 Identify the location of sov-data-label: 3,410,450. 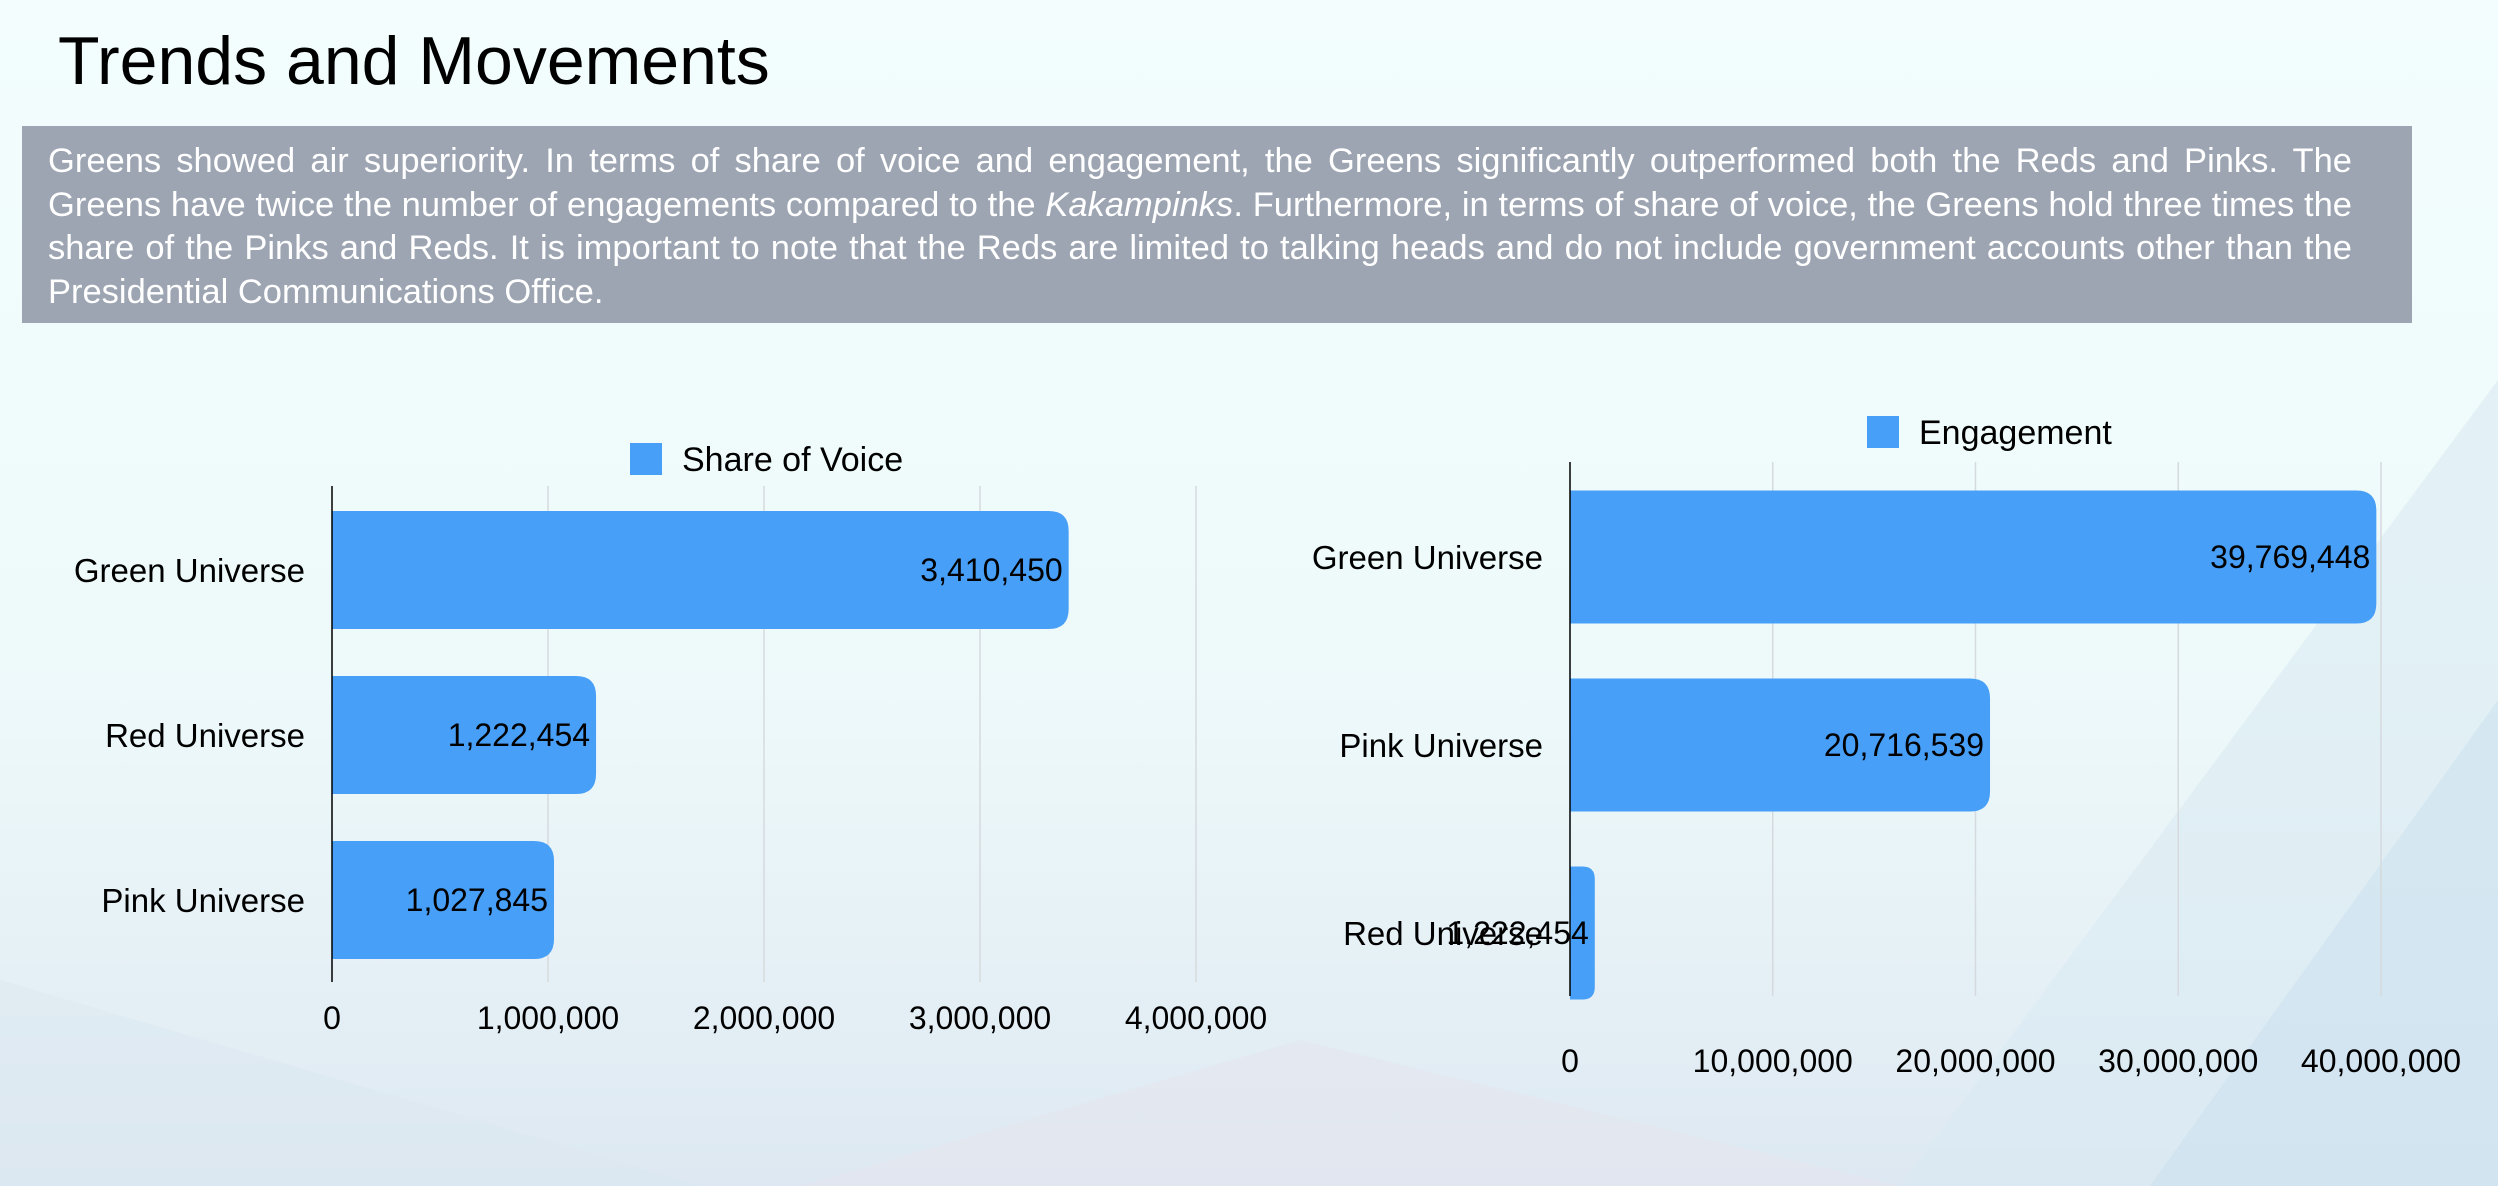
(991, 570).